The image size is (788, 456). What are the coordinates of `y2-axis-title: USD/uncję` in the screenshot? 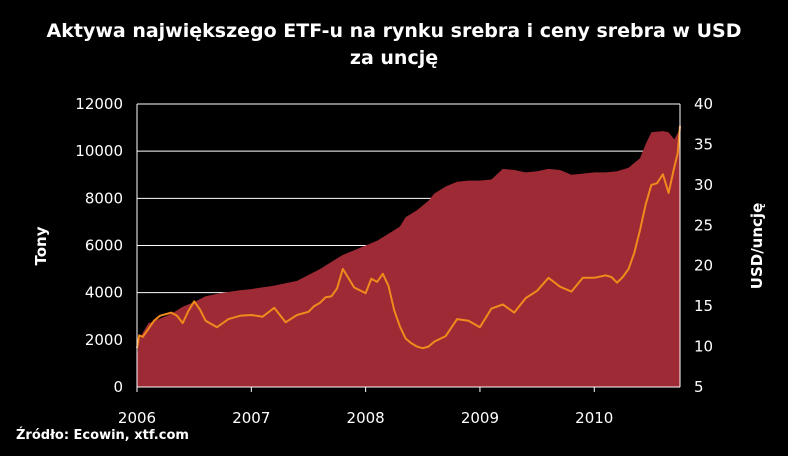 It's located at (757, 246).